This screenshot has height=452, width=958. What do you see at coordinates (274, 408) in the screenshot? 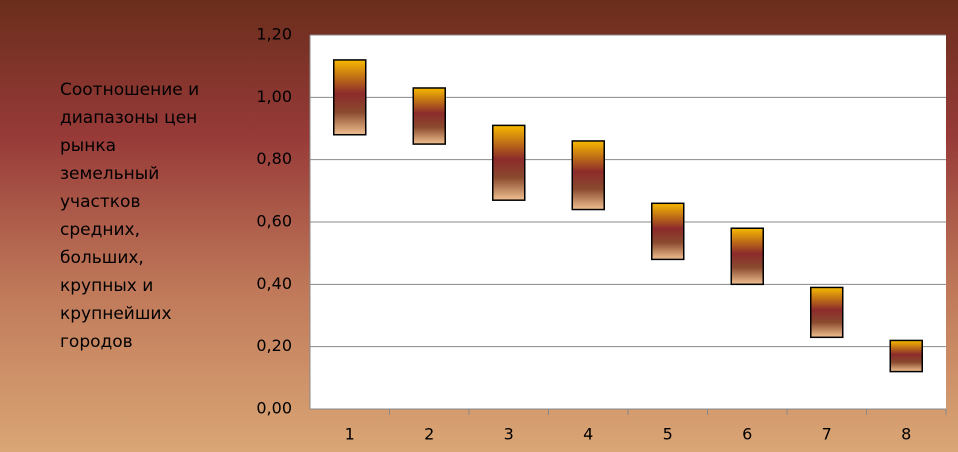
I see `y-tick-label: 0,00` at bounding box center [274, 408].